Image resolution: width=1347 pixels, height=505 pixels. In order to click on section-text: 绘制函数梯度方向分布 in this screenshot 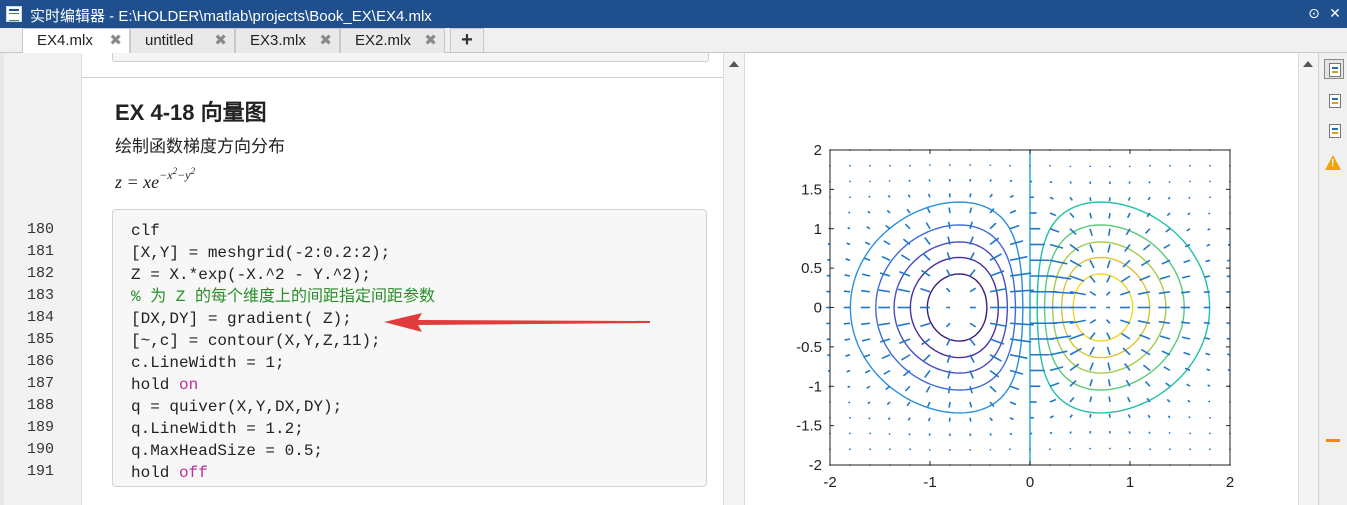, I will do `click(200, 146)`.